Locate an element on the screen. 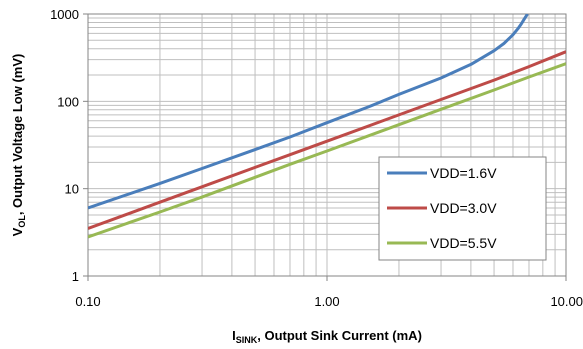  x-tick-labels: 0.10 1.00 10.00 is located at coordinates (329, 292).